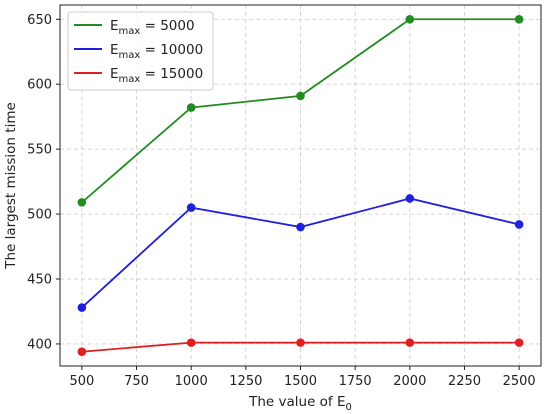 The height and width of the screenshot is (414, 550). Describe the element at coordinates (464, 381) in the screenshot. I see `x-tick-label: 2250` at that location.